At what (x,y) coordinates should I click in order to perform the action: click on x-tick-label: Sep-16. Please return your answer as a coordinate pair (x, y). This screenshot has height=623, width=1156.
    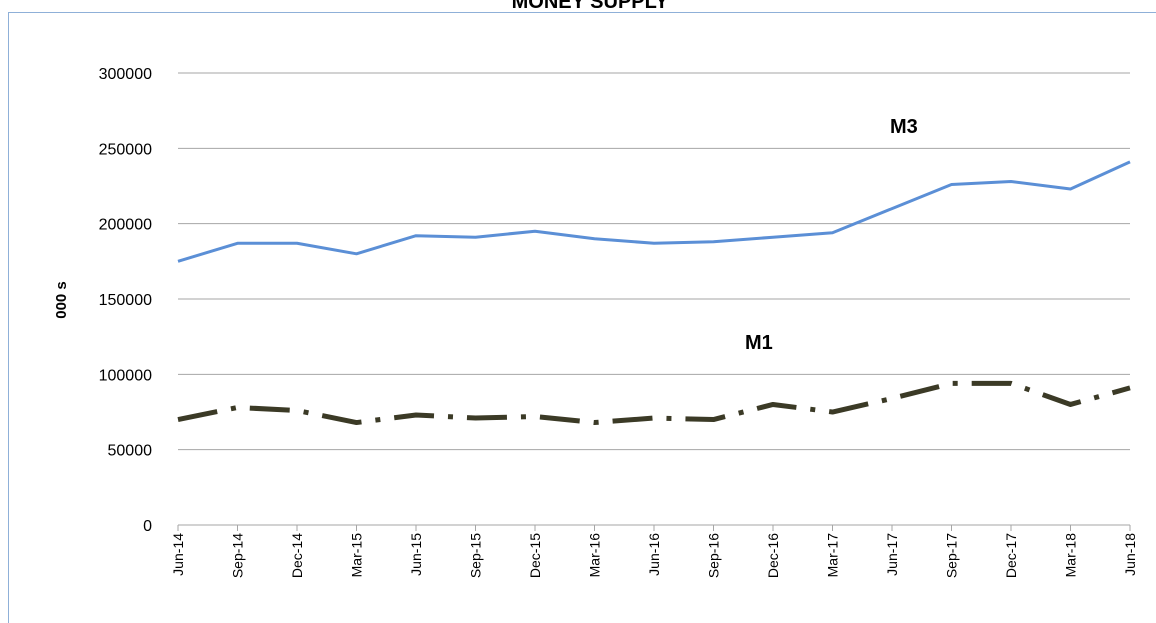
    Looking at the image, I should click on (714, 555).